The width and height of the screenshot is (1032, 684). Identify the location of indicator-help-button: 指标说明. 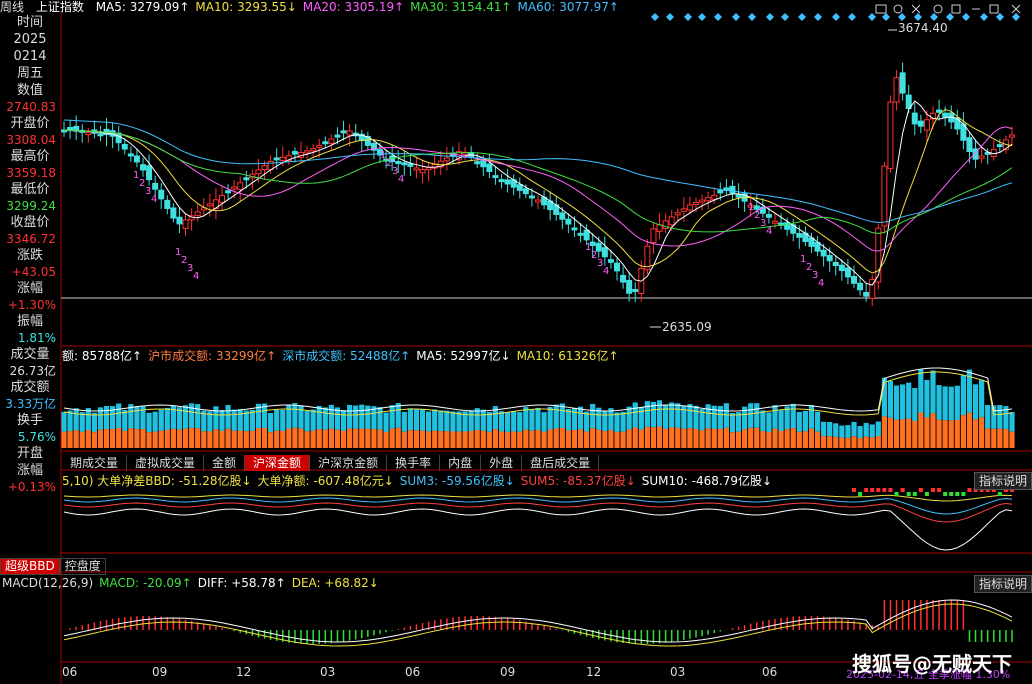
(1003, 481).